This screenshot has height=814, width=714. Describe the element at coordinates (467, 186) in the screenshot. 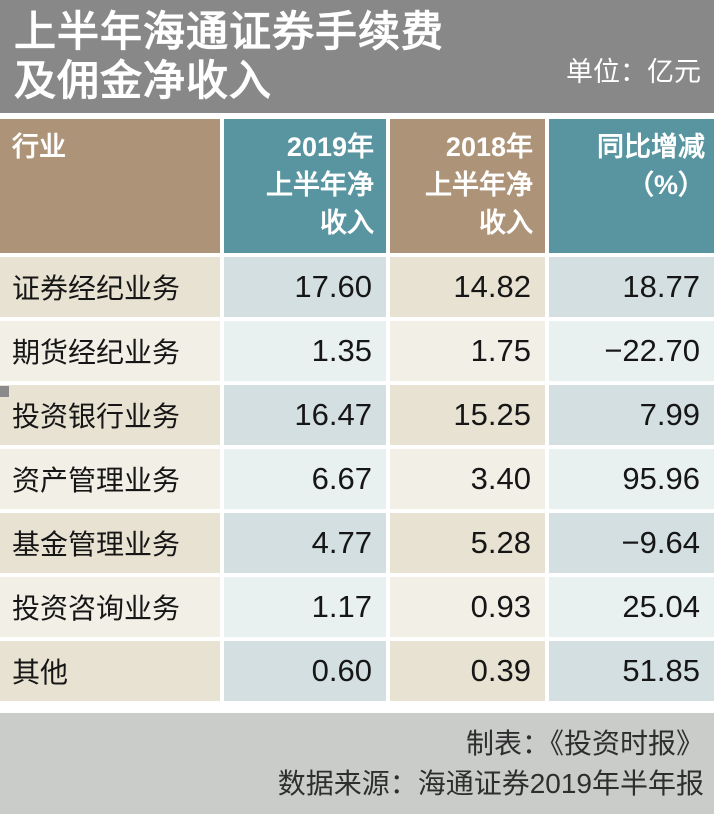

I see `column-header-2018: 2018年 上半年净 收入` at that location.